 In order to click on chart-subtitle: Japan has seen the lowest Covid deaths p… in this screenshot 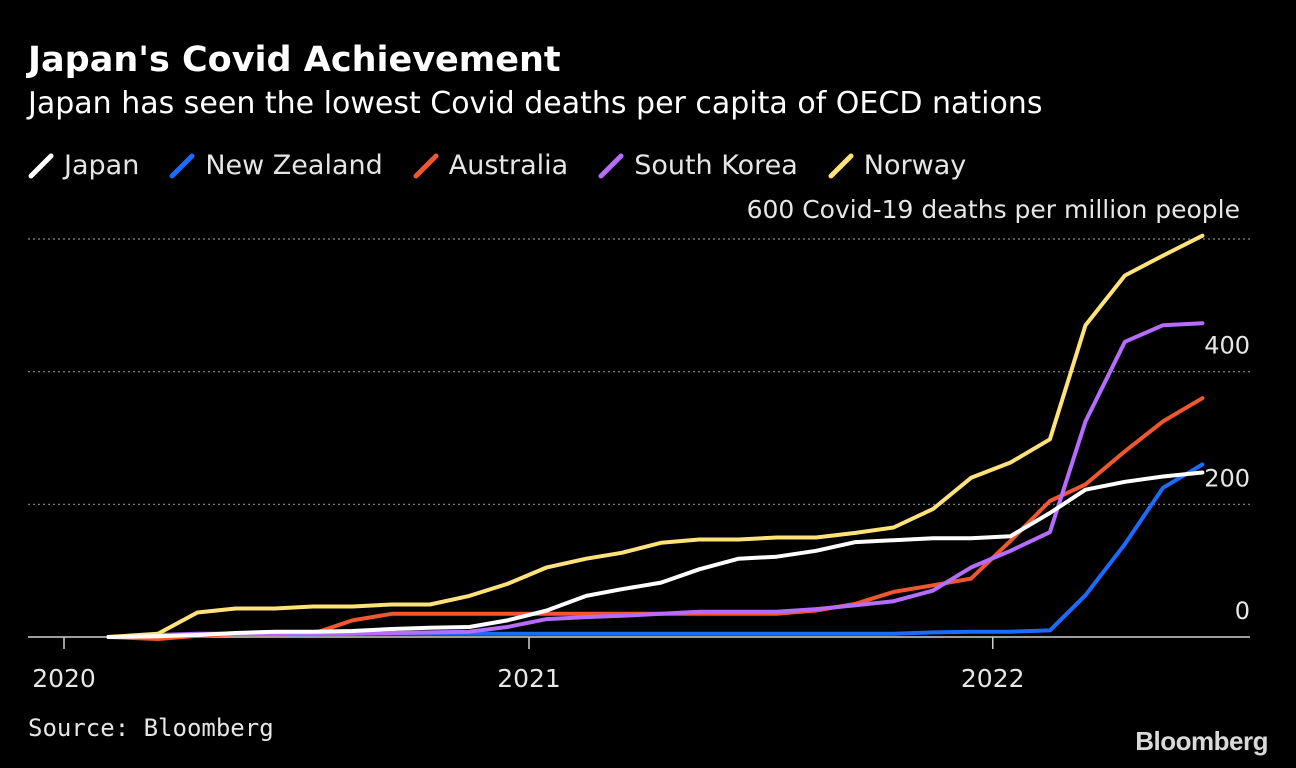, I will do `click(535, 103)`.